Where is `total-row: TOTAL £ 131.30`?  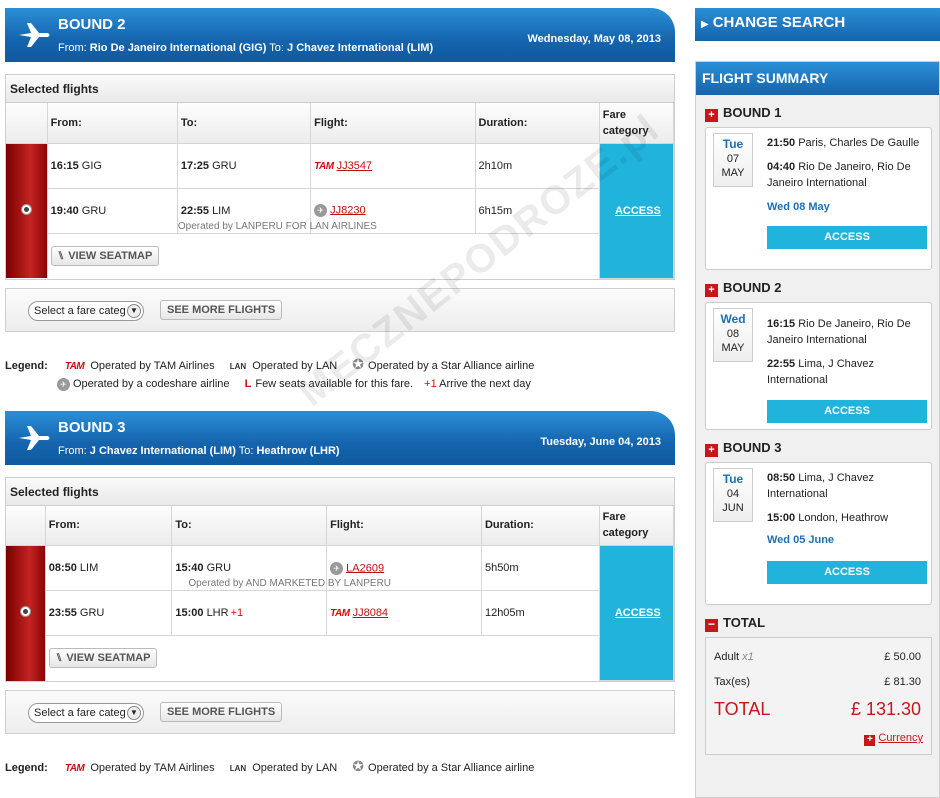 total-row: TOTAL £ 131.30 is located at coordinates (817, 709).